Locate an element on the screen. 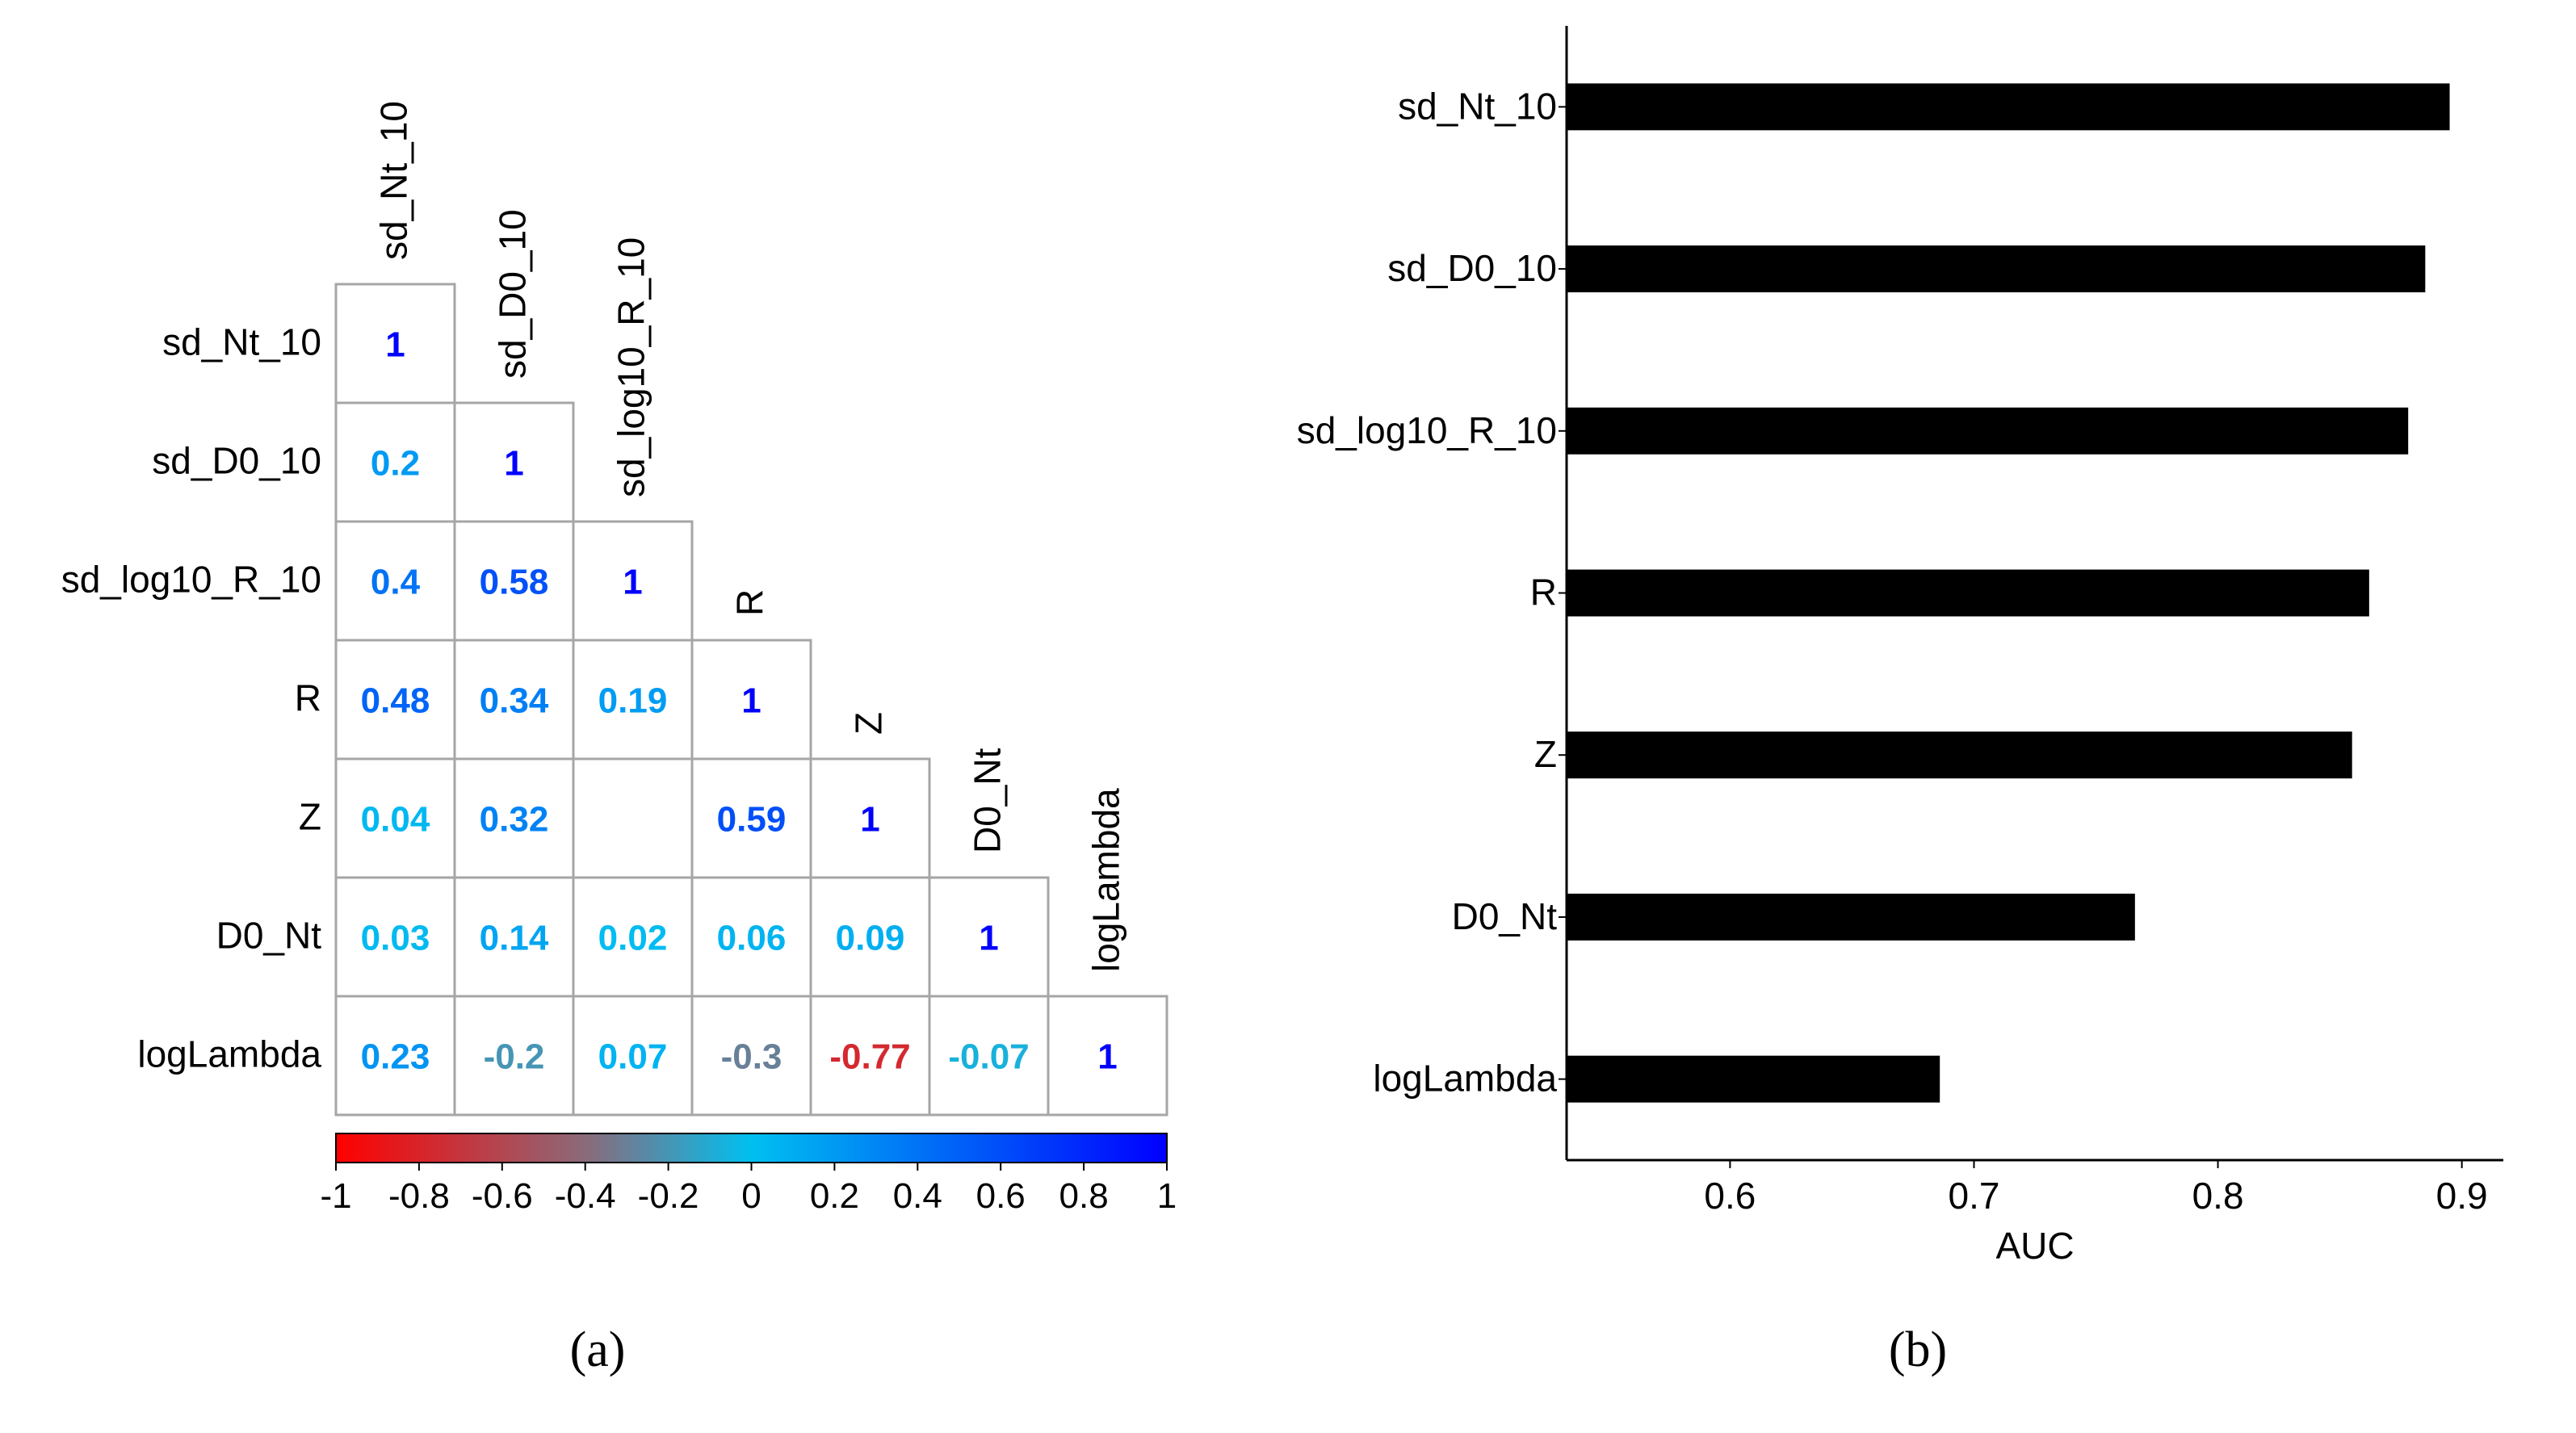  column-label: logLambda is located at coordinates (1106, 880).